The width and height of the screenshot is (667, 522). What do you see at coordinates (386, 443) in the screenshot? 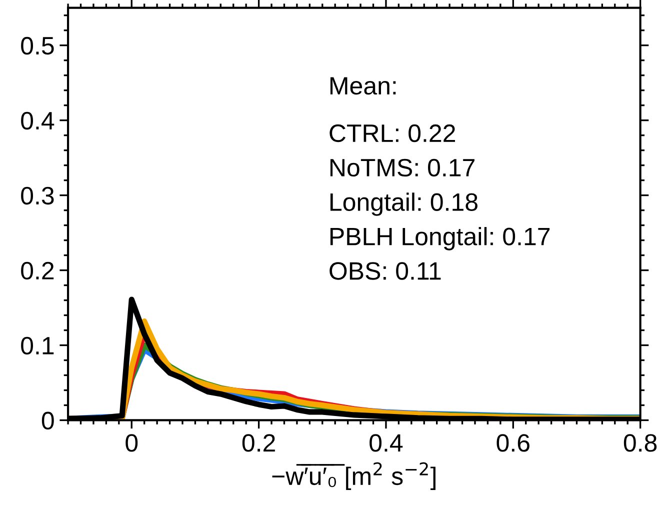
I see `x-tick-label: 0.4` at bounding box center [386, 443].